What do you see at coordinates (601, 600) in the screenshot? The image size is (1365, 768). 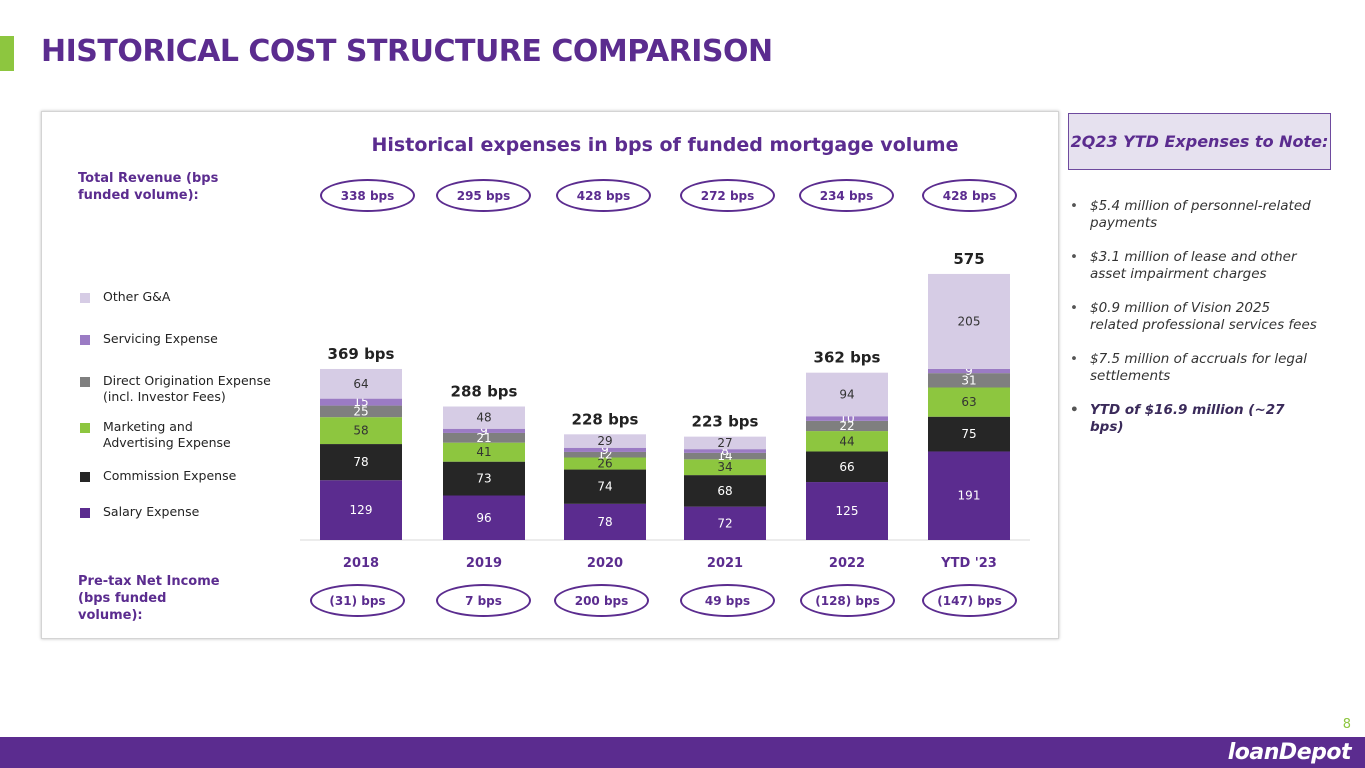 I see `income-pill-2020: 200 bps` at bounding box center [601, 600].